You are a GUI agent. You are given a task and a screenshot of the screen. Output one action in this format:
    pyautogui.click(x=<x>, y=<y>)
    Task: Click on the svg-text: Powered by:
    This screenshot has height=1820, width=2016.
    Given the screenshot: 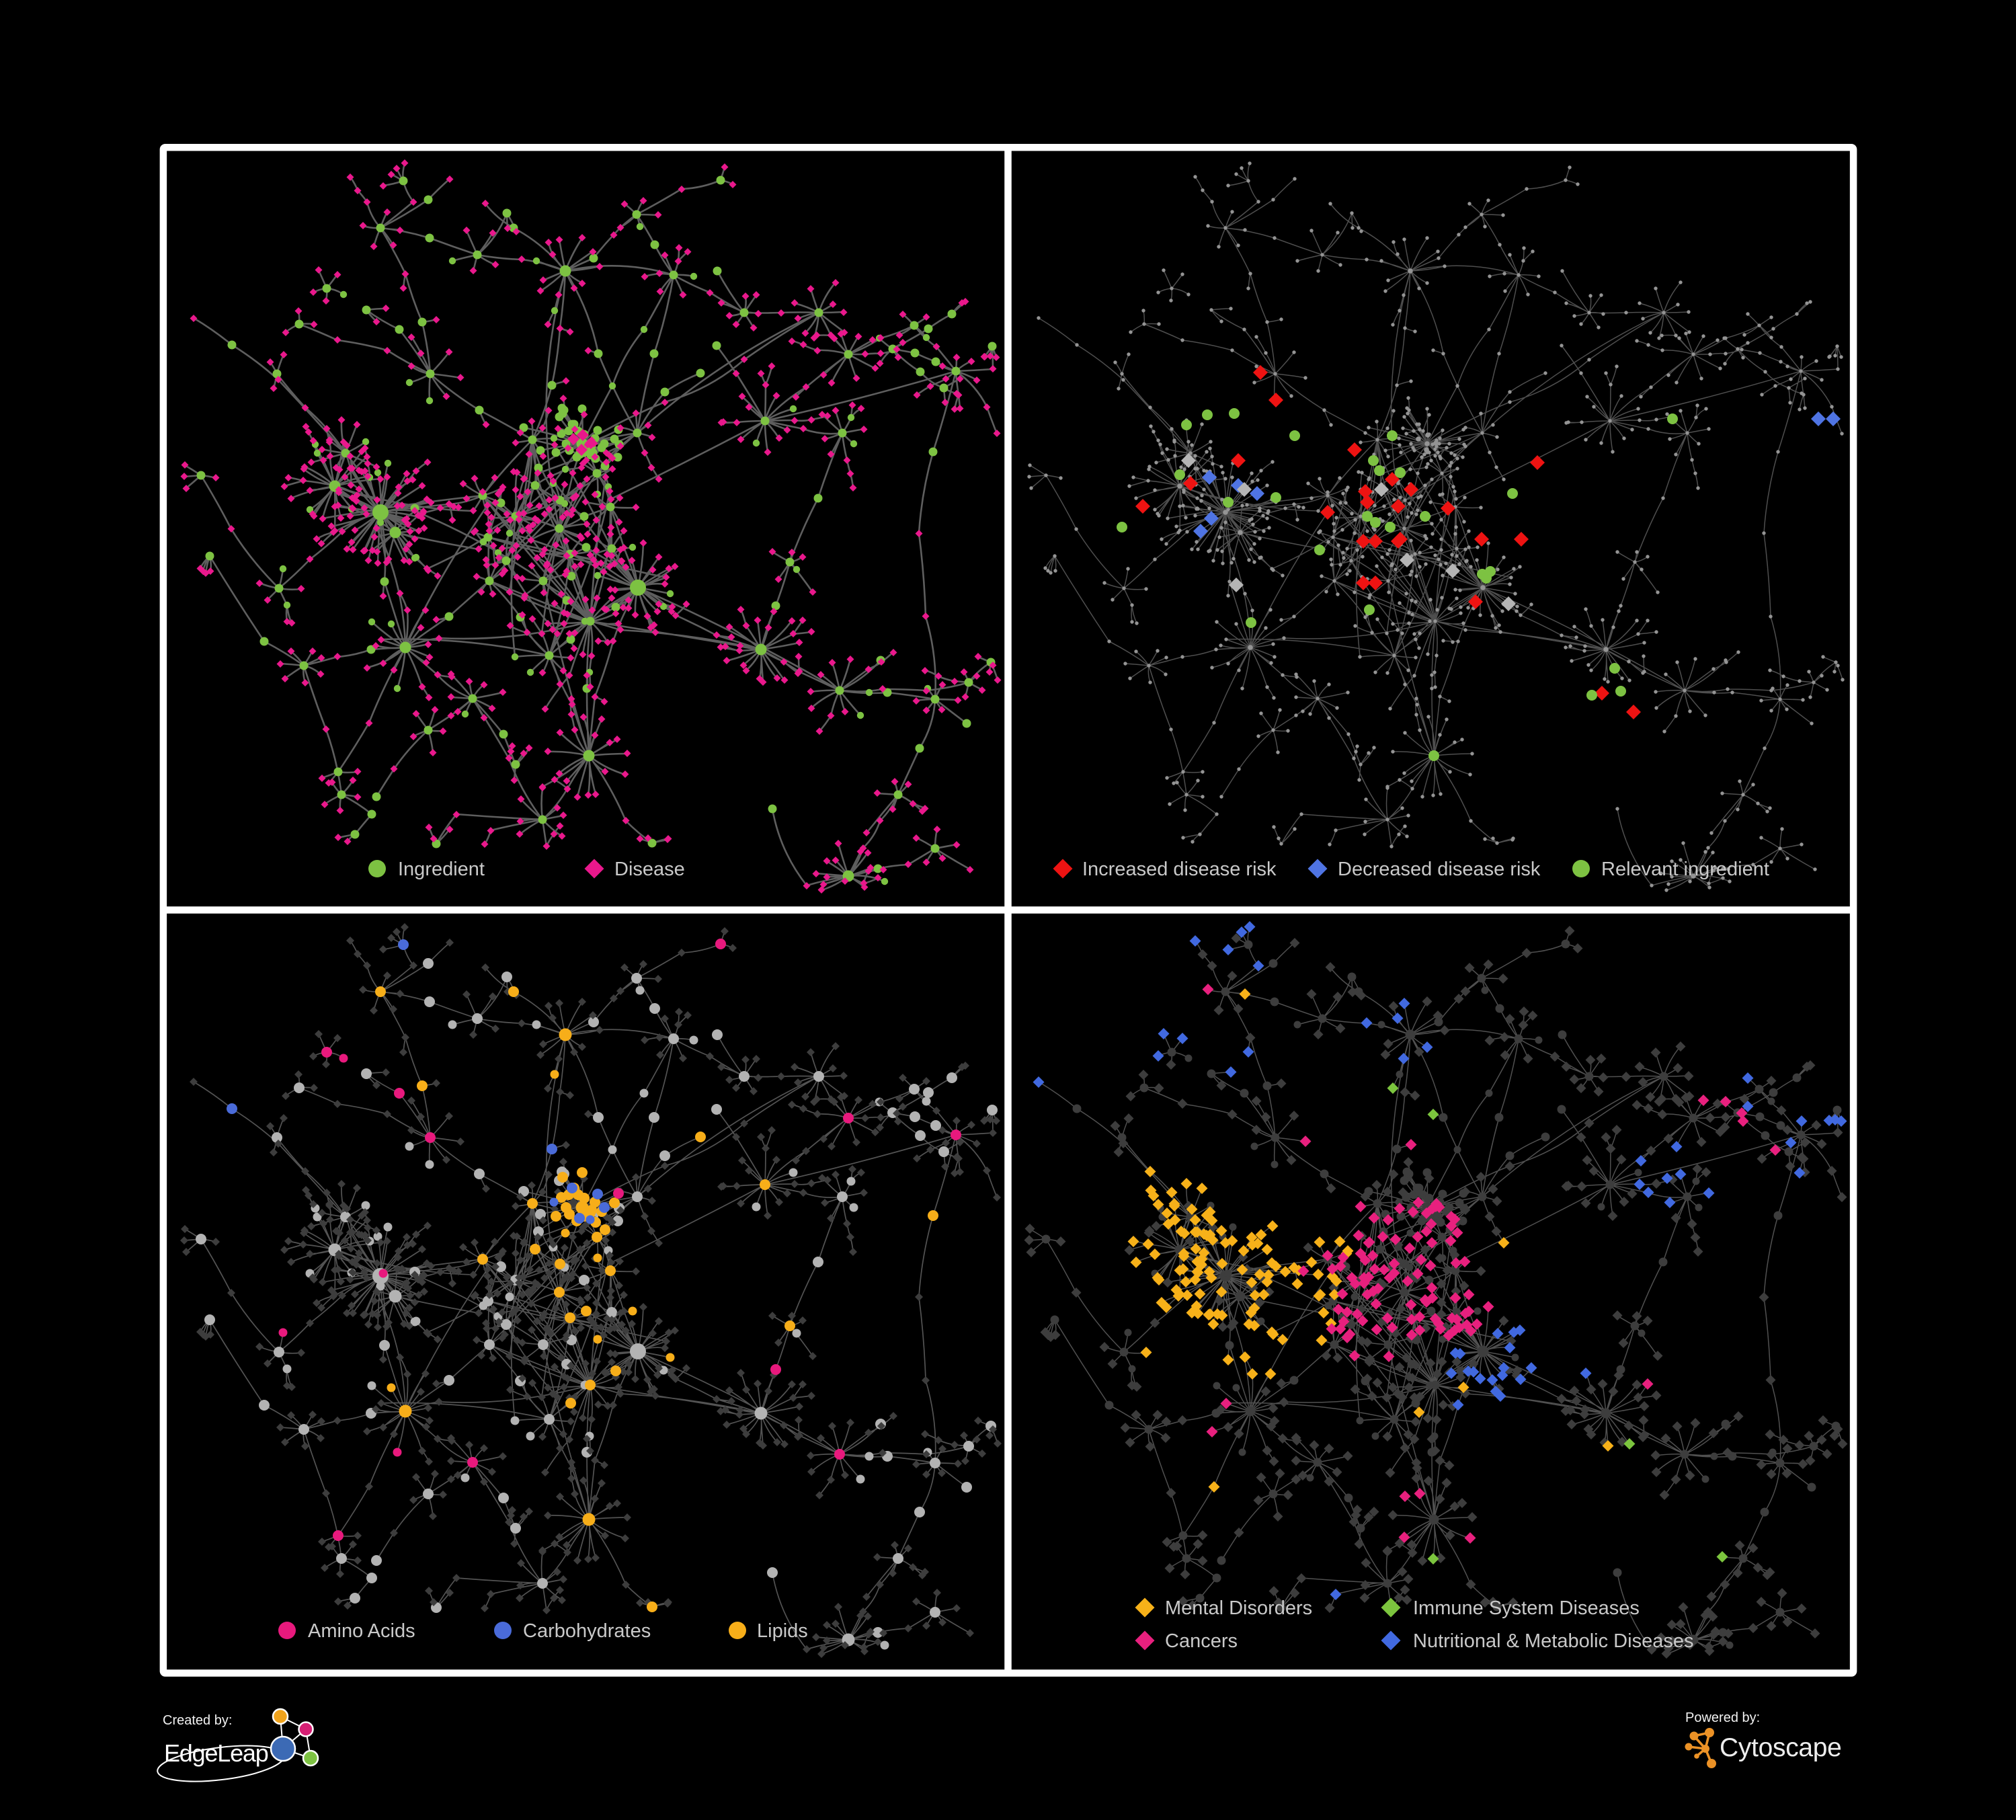 What is the action you would take?
    pyautogui.click(x=1722, y=1717)
    